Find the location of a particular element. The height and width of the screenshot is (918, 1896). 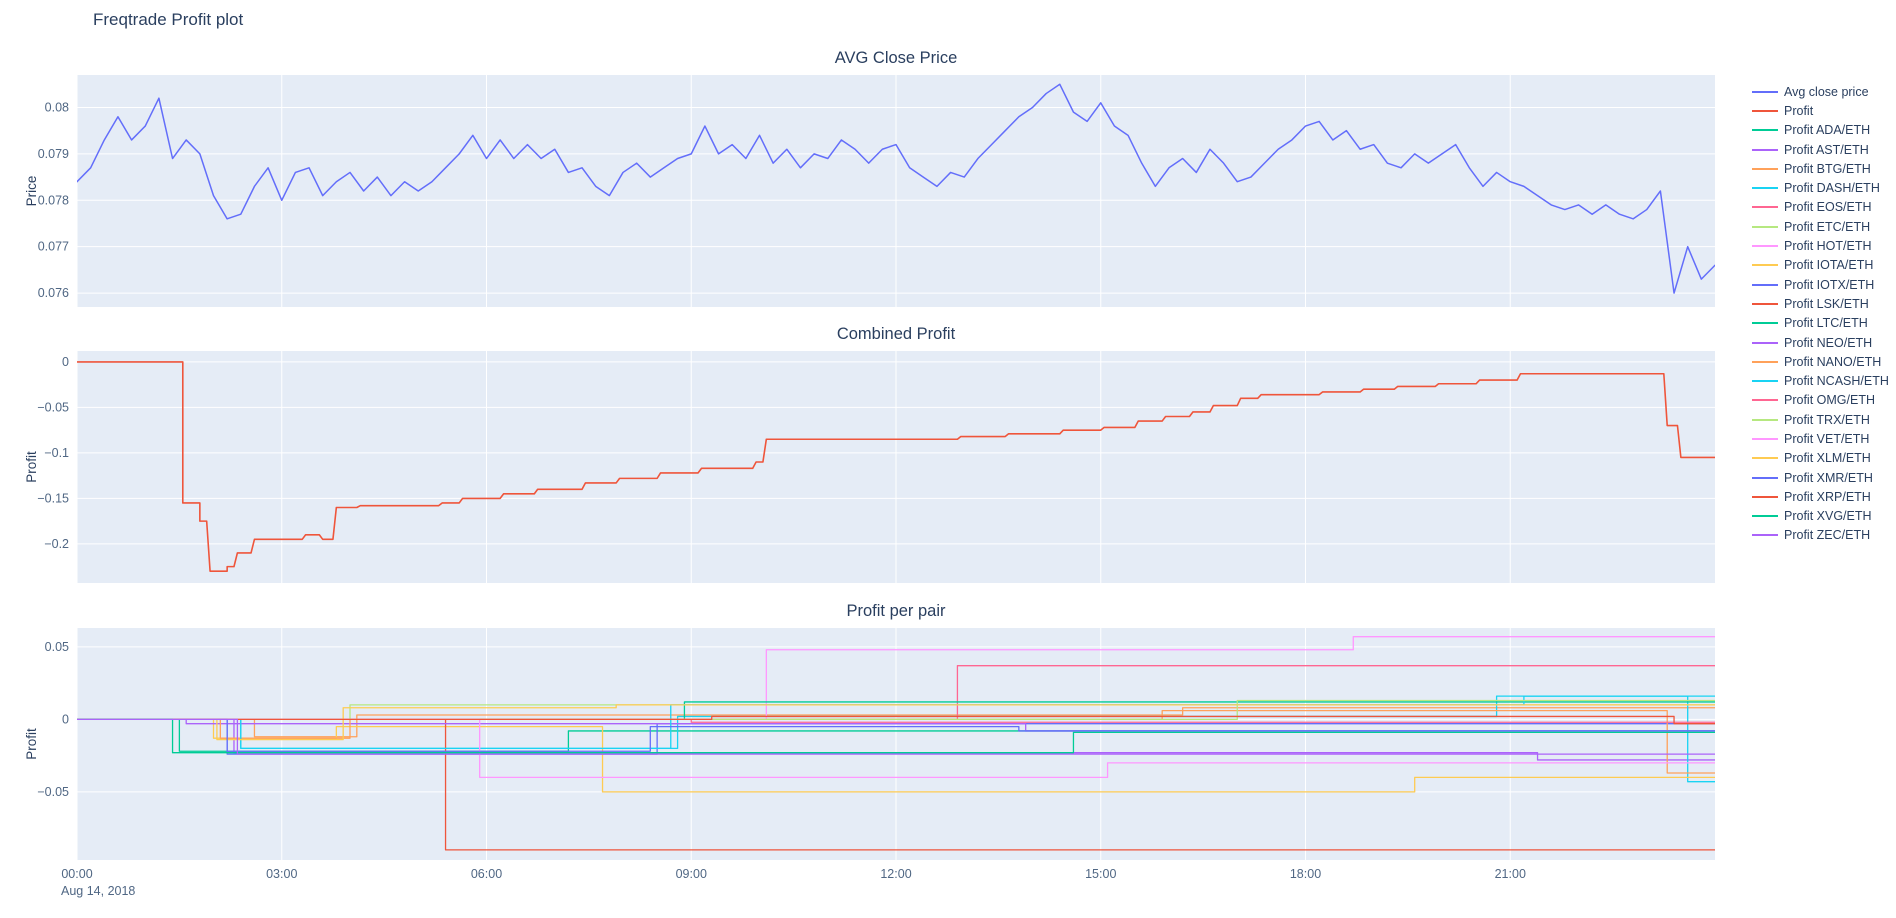

legend-item: Profit LSK/ETH is located at coordinates (1824, 303).